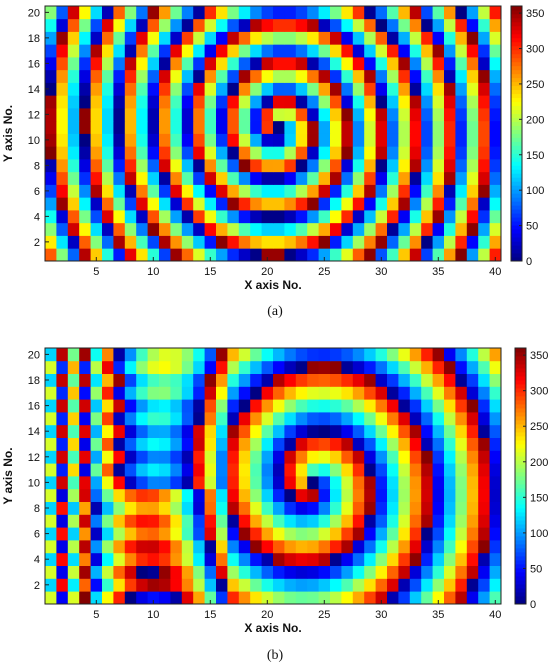 Image resolution: width=550 pixels, height=668 pixels. Describe the element at coordinates (520, 476) in the screenshot. I see `colorbar-frame` at that location.